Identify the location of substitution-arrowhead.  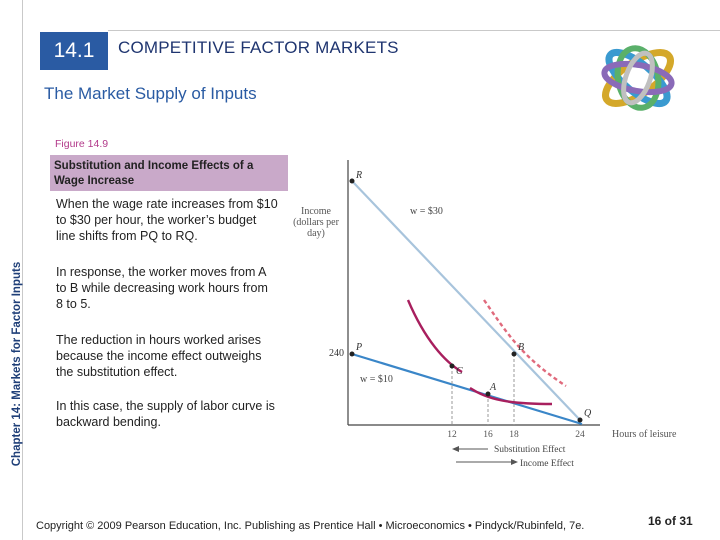
(455, 449).